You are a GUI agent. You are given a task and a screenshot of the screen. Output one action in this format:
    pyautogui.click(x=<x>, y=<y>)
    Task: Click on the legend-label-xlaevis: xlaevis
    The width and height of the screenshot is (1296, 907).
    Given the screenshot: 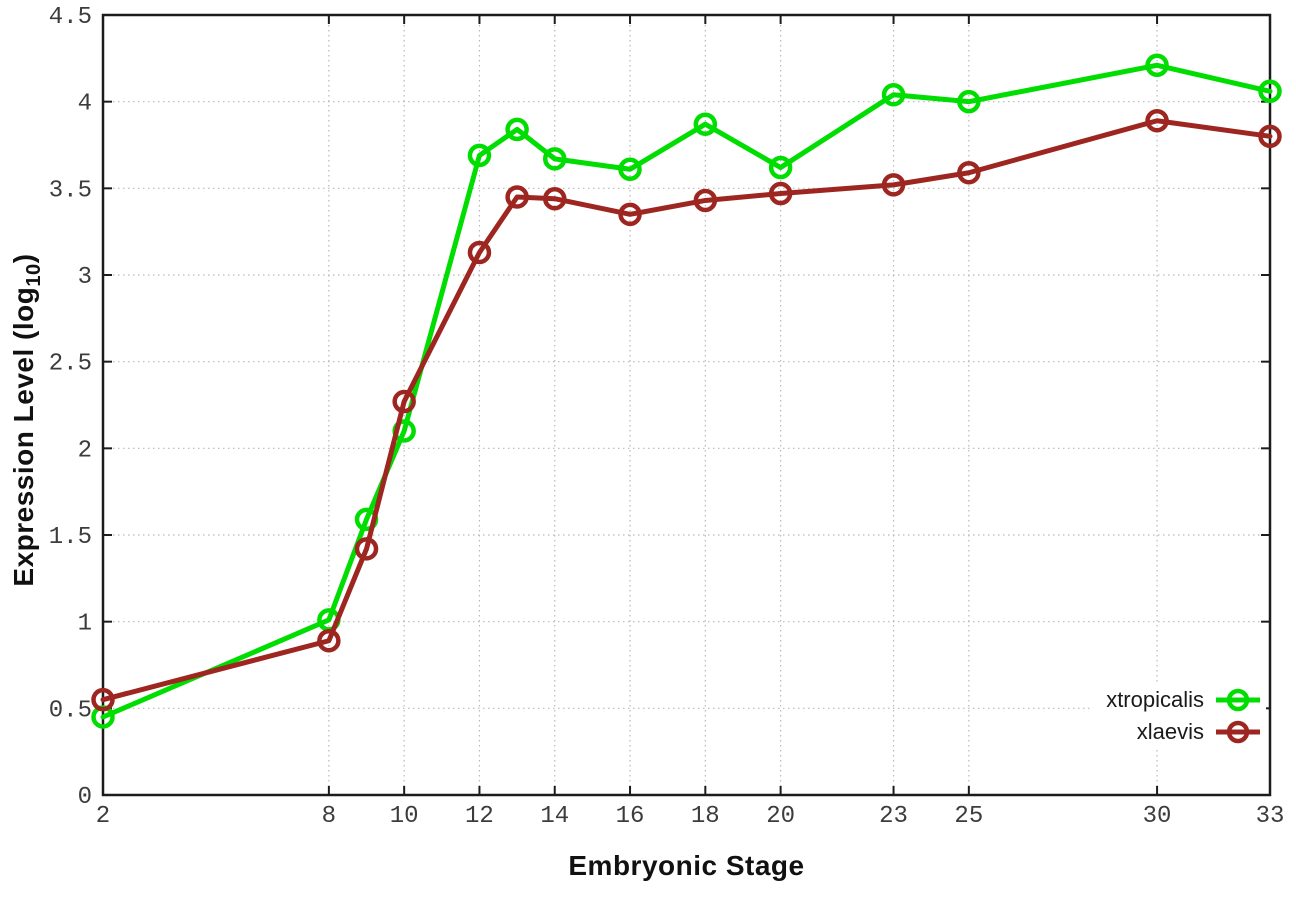 What is the action you would take?
    pyautogui.click(x=1170, y=731)
    